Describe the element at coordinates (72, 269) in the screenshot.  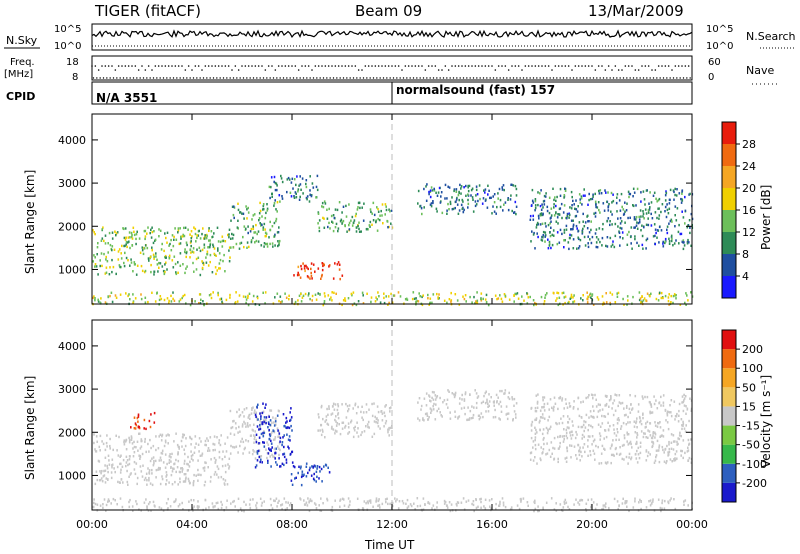
I see `y-tick-label: 1000` at that location.